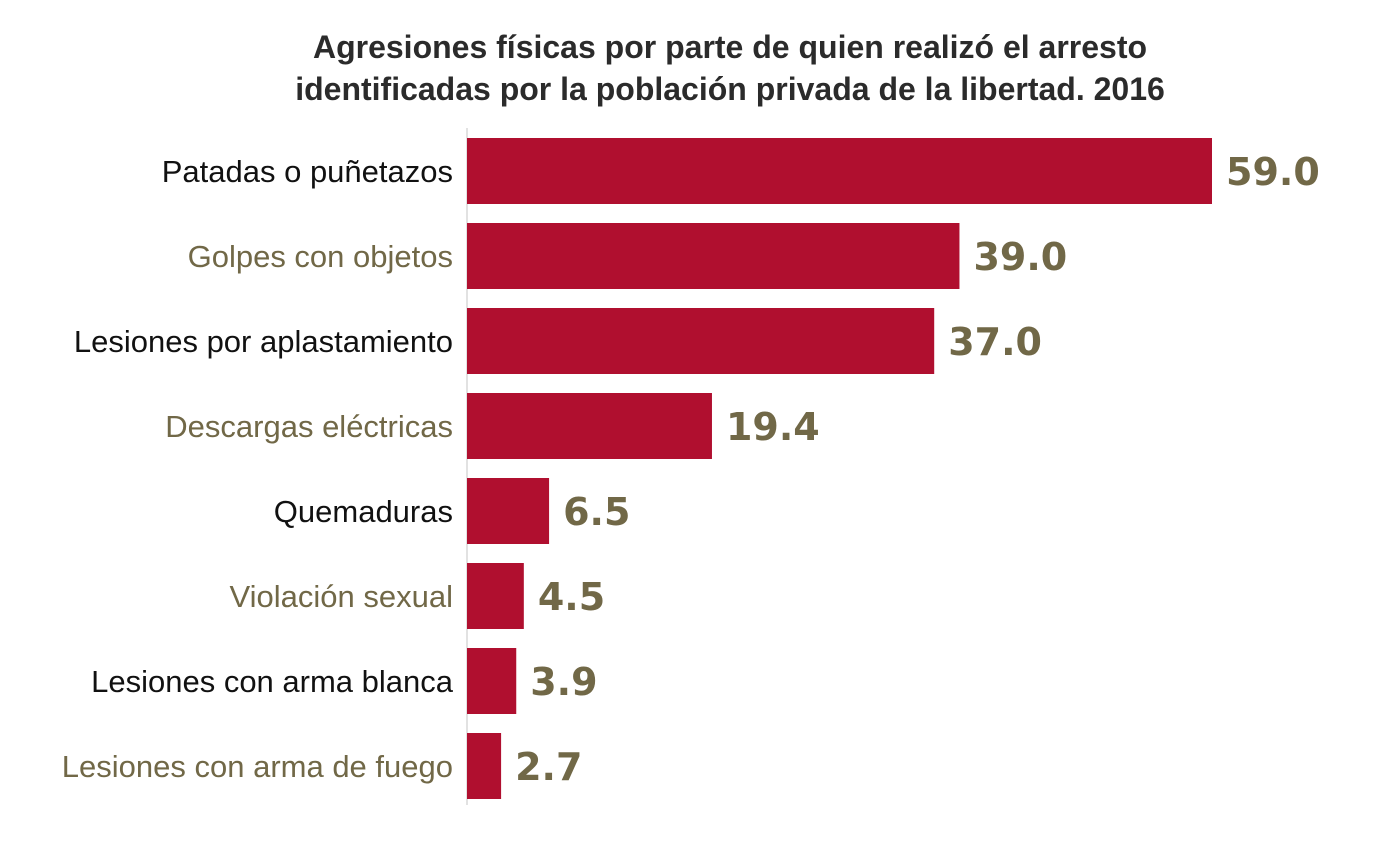  Describe the element at coordinates (363, 511) in the screenshot. I see `category-label: Quemaduras` at that location.